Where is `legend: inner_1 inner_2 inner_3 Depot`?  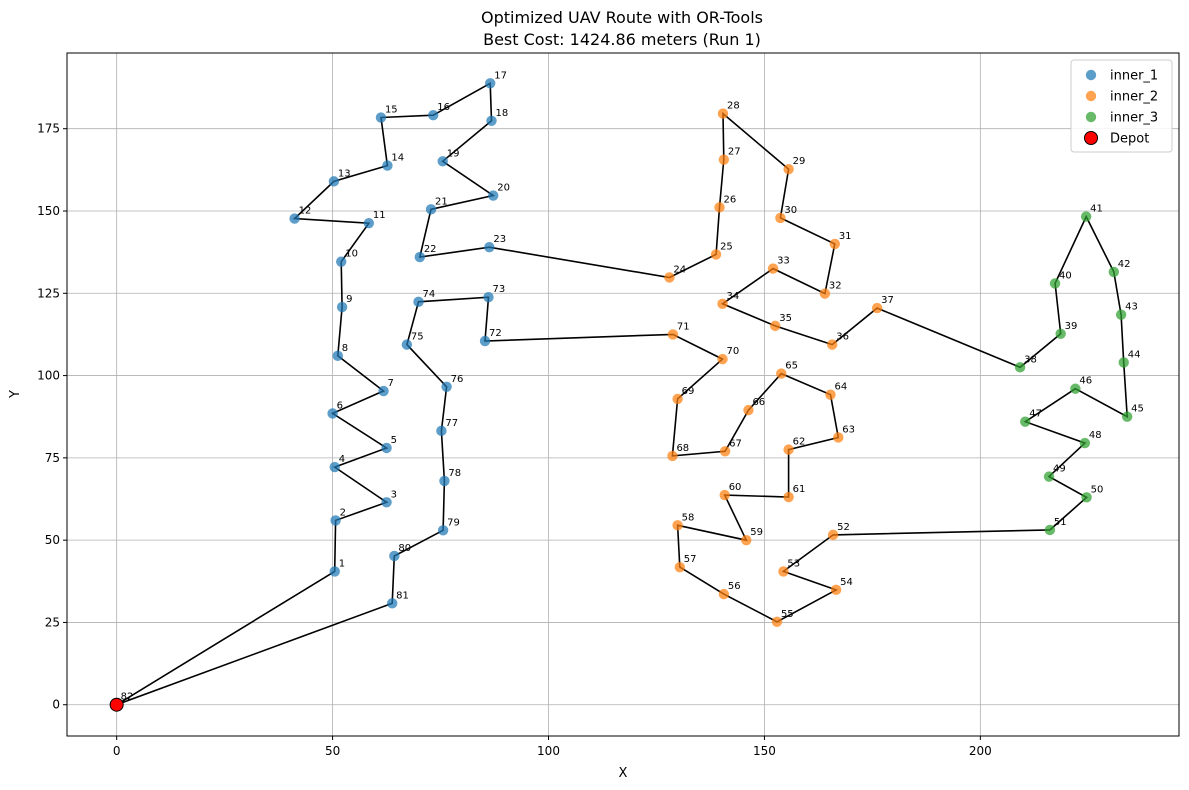
legend: inner_1 inner_2 inner_3 Depot is located at coordinates (1121, 106).